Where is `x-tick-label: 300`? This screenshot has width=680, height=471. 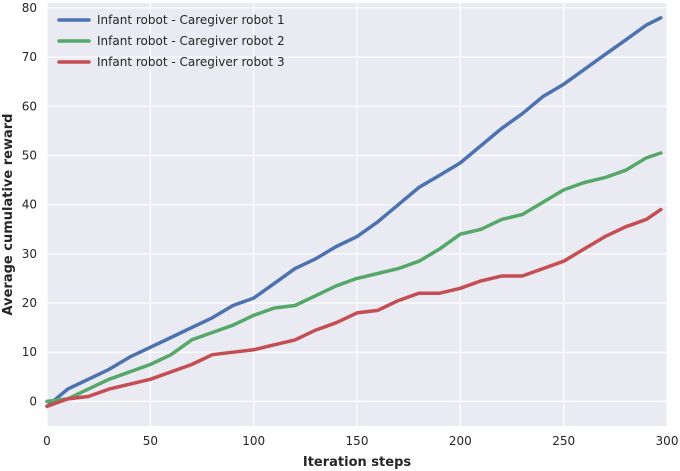
x-tick-label: 300 is located at coordinates (667, 441).